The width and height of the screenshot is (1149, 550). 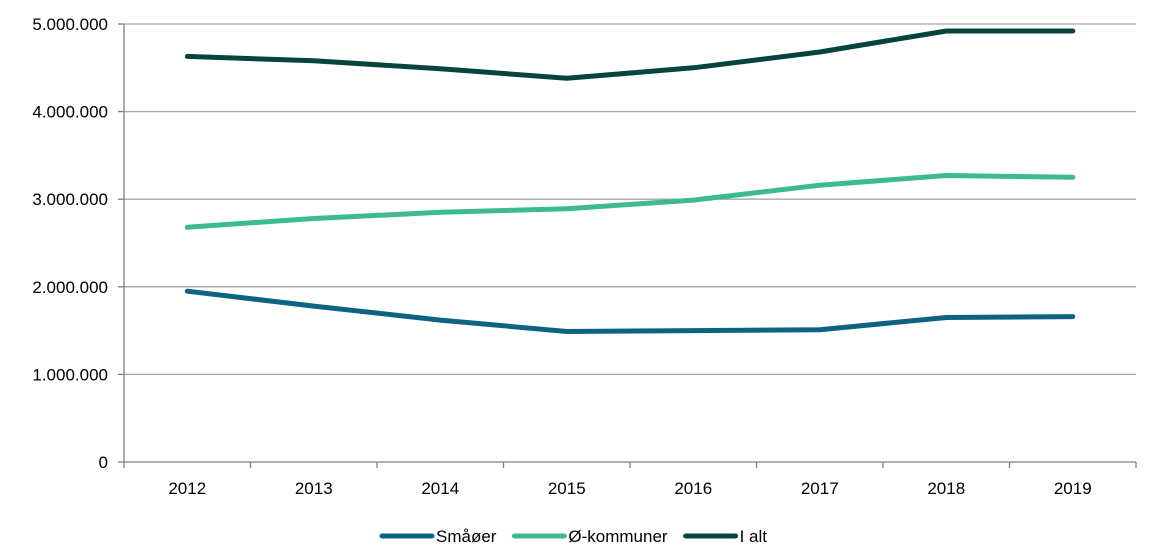 I want to click on y-tick-label: 1.000.000, so click(x=70, y=374).